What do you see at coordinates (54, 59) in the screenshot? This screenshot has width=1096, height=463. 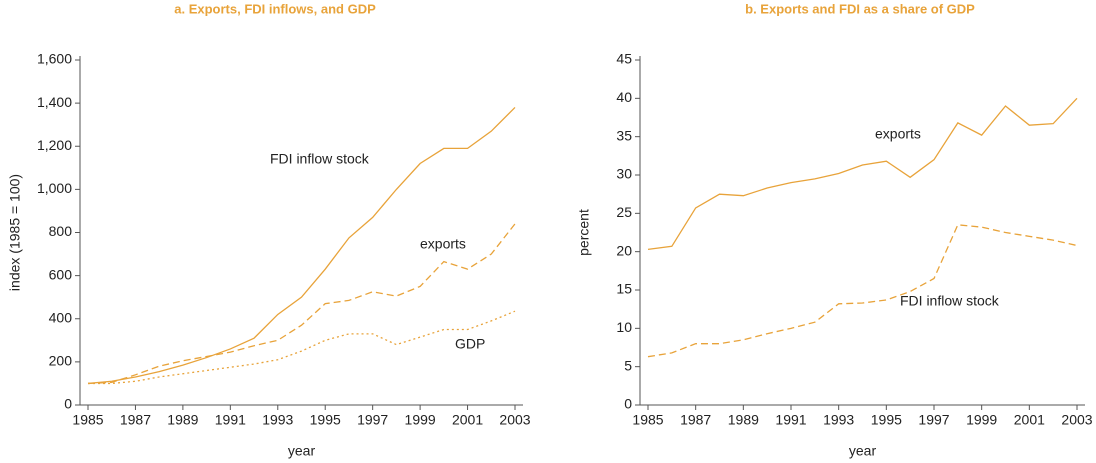 I see `y-tick-label: 1,600` at bounding box center [54, 59].